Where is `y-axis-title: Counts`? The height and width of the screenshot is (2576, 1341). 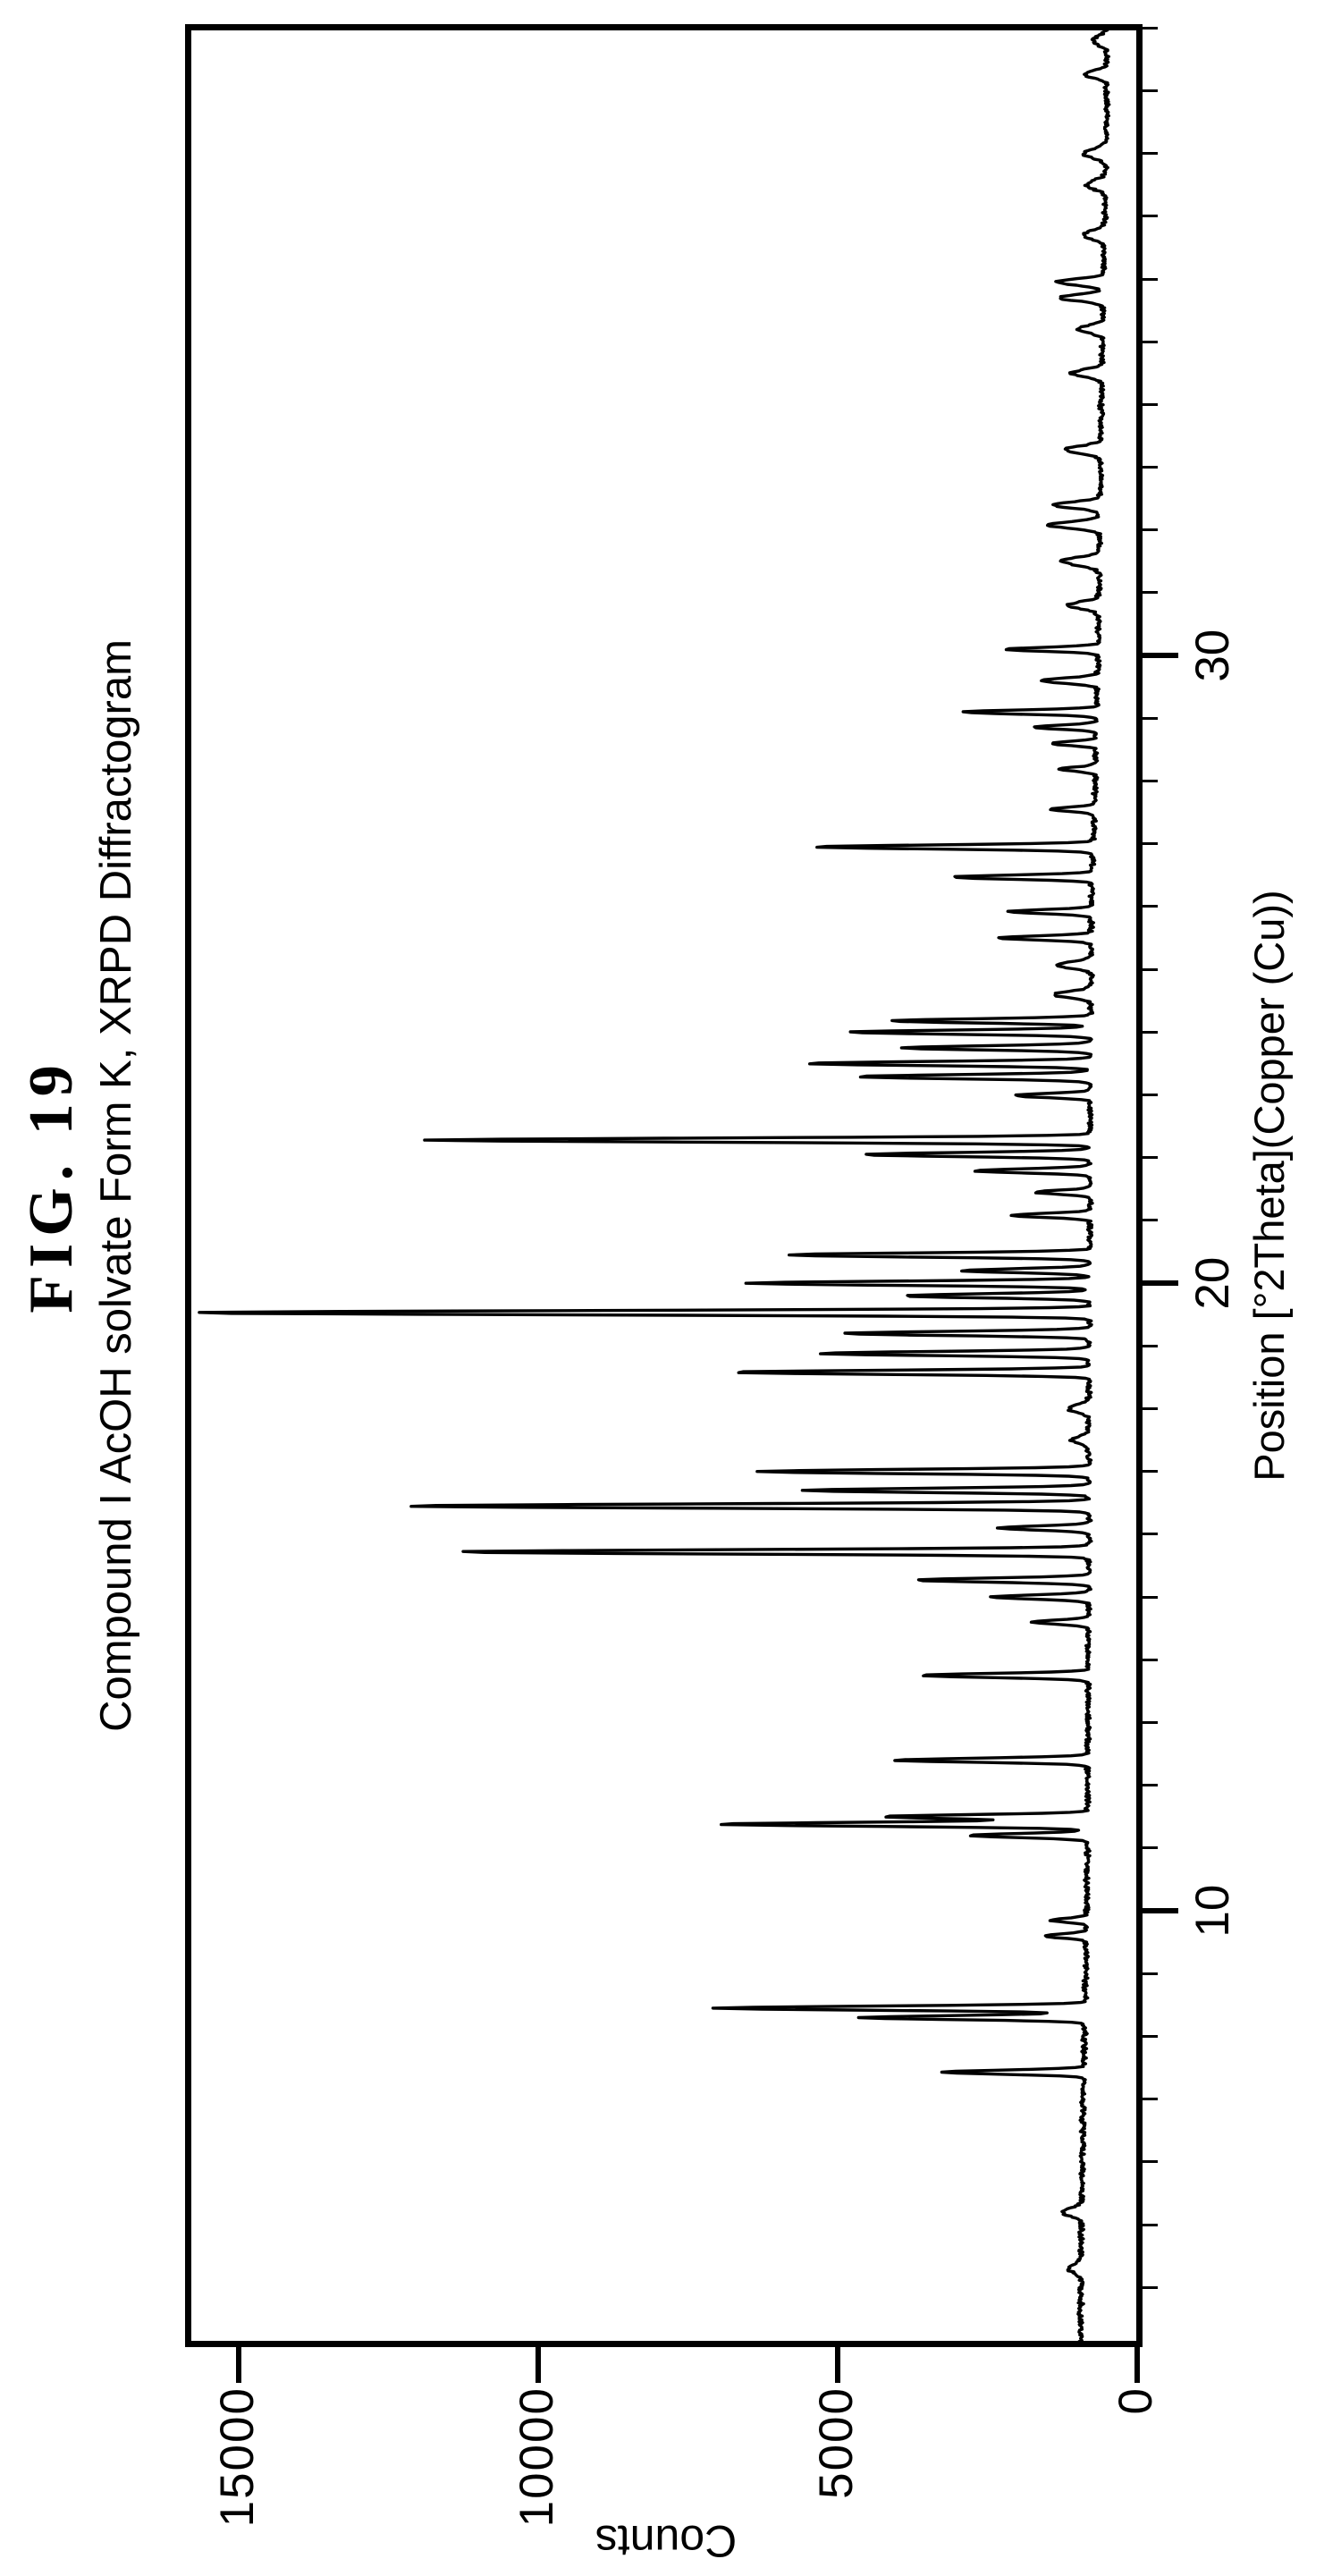 y-axis-title: Counts is located at coordinates (666, 2541).